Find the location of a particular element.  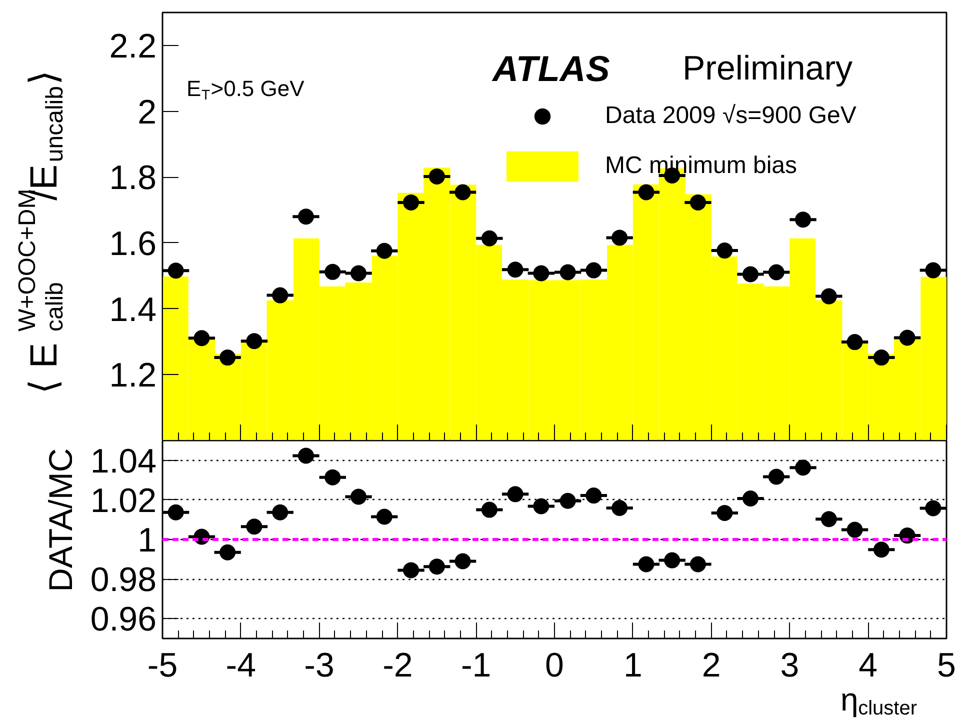

x-tick-label: 3 is located at coordinates (790, 665).